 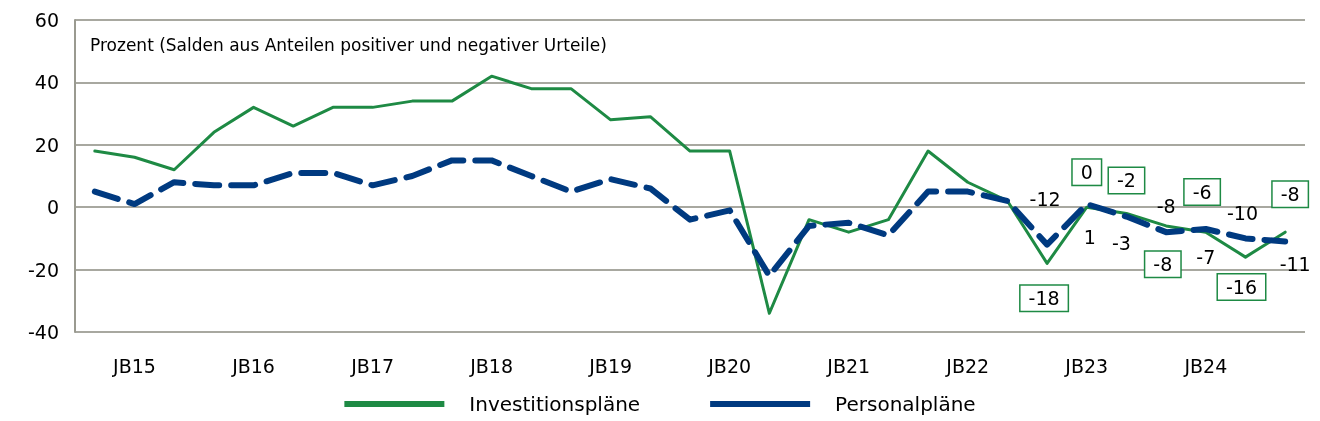 What do you see at coordinates (905, 404) in the screenshot?
I see `legend-label: Personalpläne` at bounding box center [905, 404].